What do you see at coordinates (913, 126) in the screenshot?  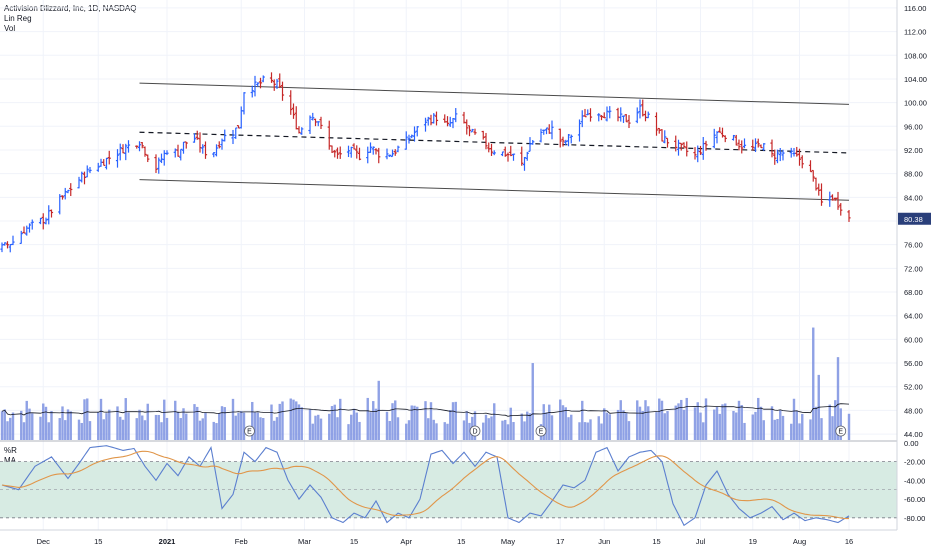 I see `price-tick-label: 96.00` at bounding box center [913, 126].